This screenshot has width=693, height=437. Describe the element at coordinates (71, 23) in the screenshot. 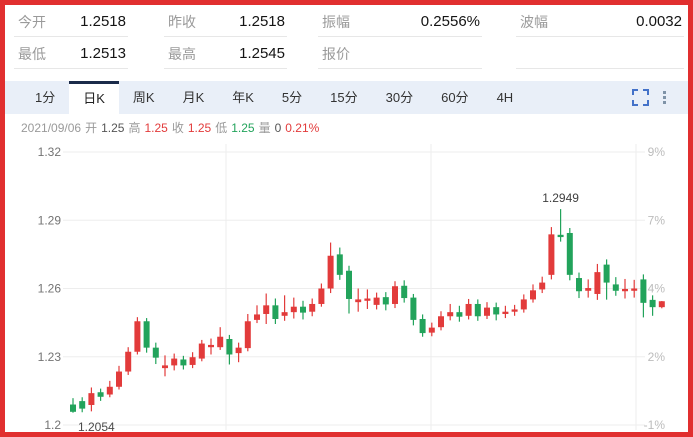

I see `quote-today-open: 今开 1.2518` at that location.